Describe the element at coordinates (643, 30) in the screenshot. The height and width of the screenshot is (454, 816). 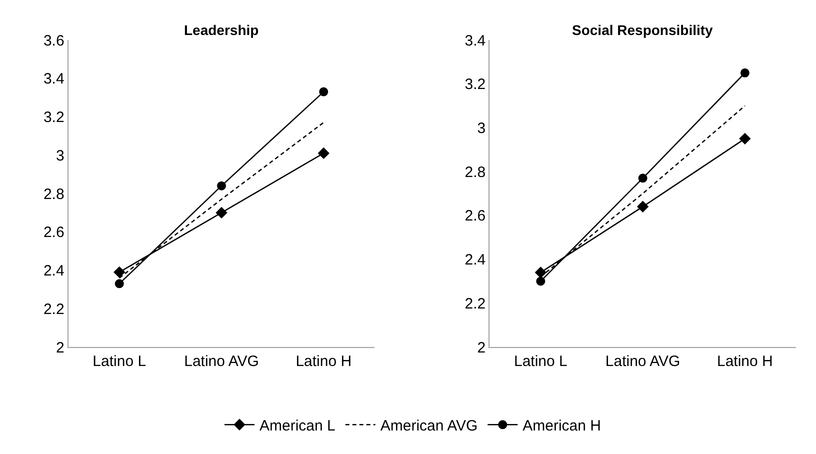
I see `chart-title: Social Responsibility` at that location.